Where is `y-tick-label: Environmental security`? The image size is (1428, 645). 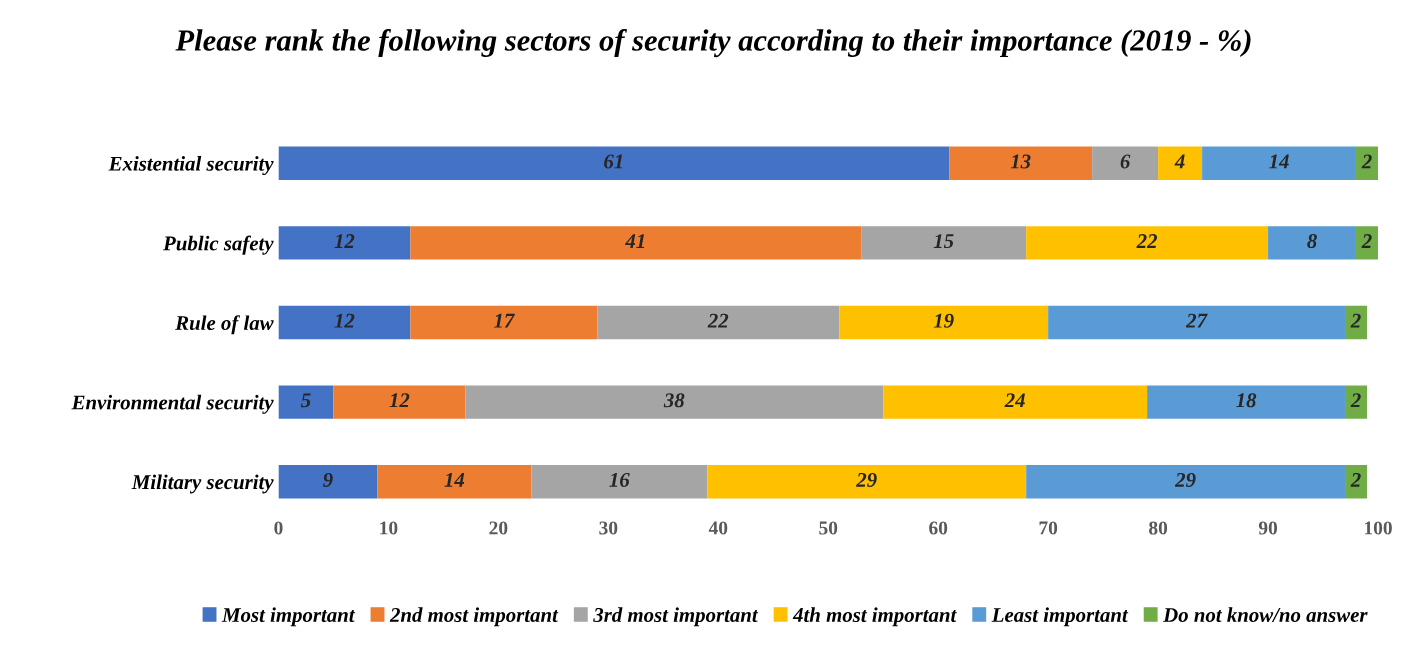 y-tick-label: Environmental security is located at coordinates (172, 404).